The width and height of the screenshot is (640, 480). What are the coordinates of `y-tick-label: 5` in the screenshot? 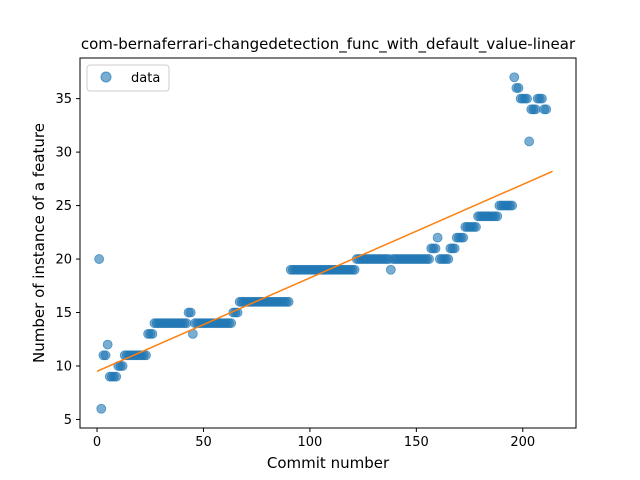 It's located at (68, 420).